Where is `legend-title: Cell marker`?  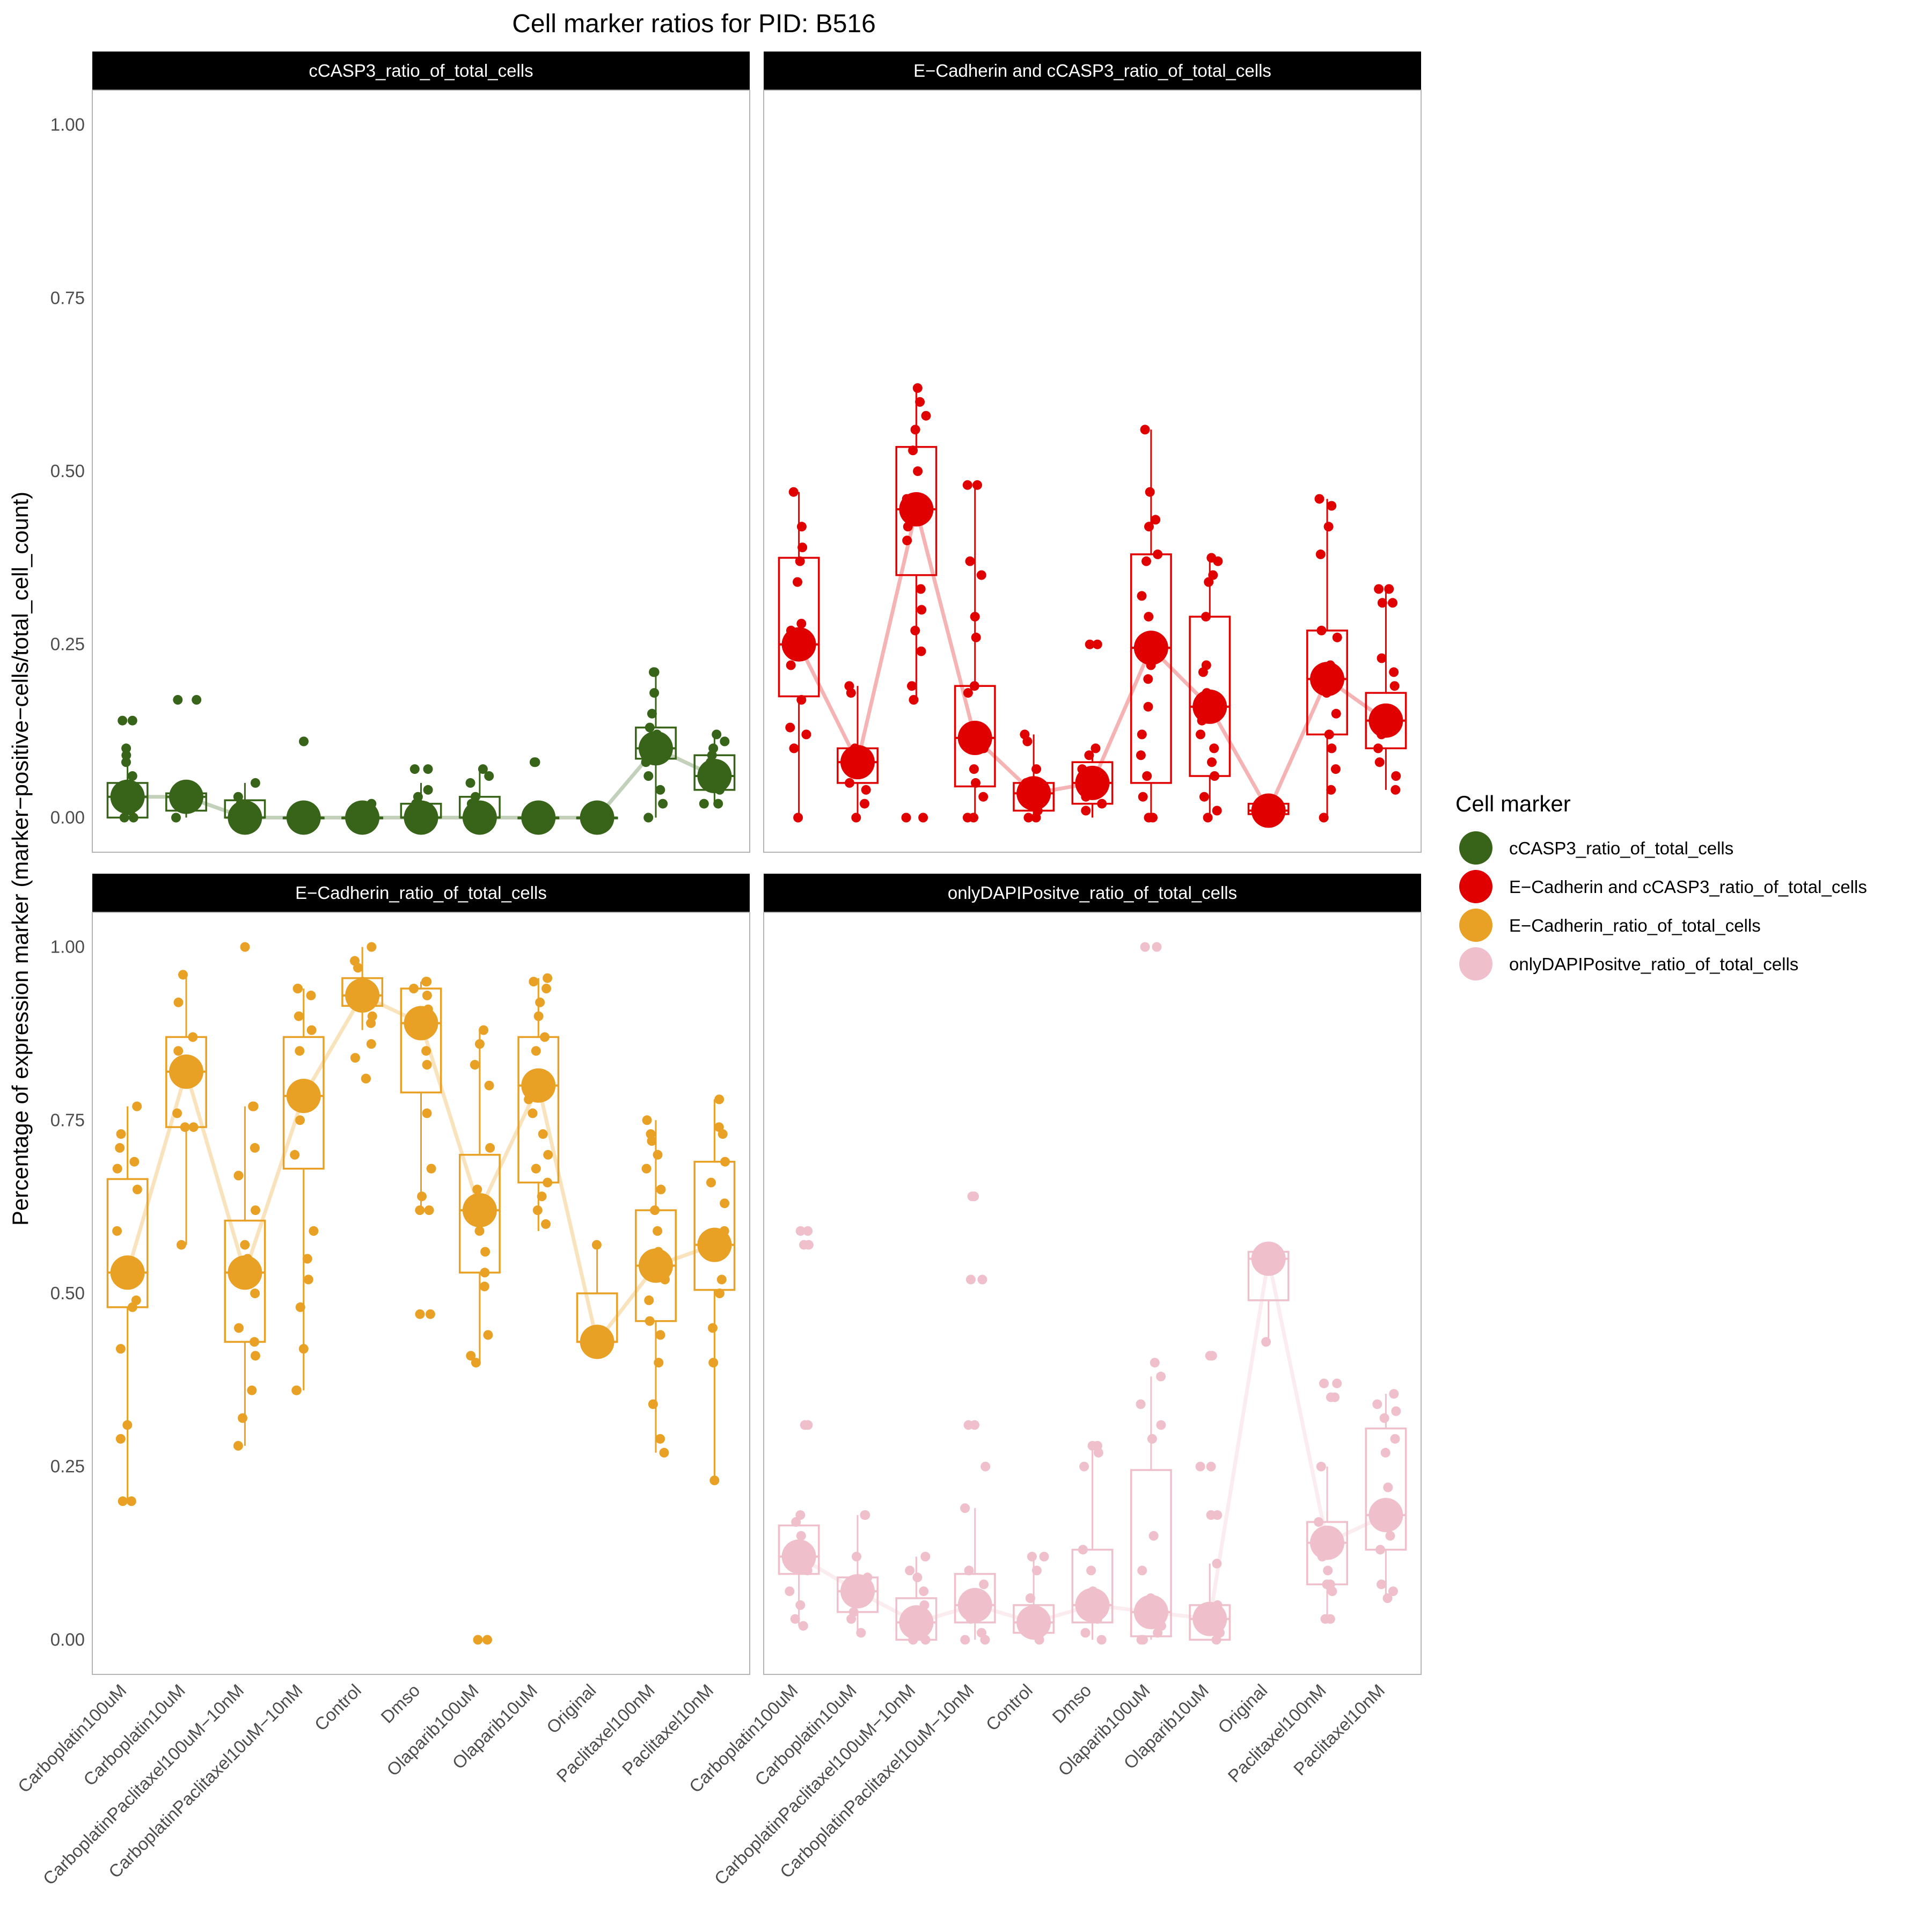 legend-title: Cell marker is located at coordinates (1513, 803).